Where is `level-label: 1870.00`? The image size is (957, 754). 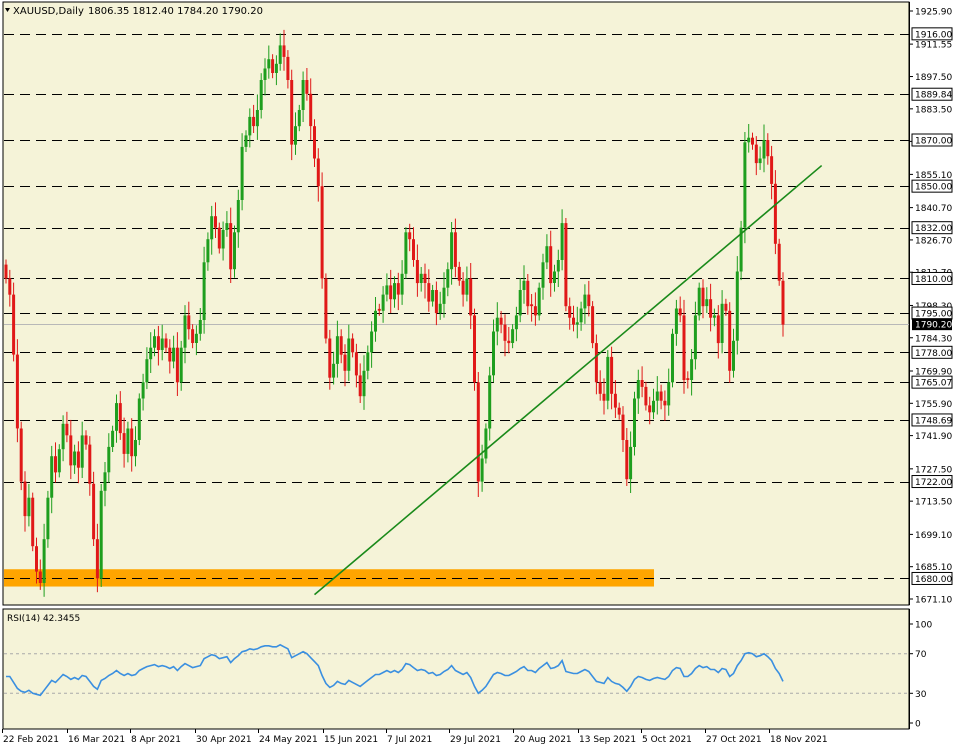
level-label: 1870.00 is located at coordinates (933, 142).